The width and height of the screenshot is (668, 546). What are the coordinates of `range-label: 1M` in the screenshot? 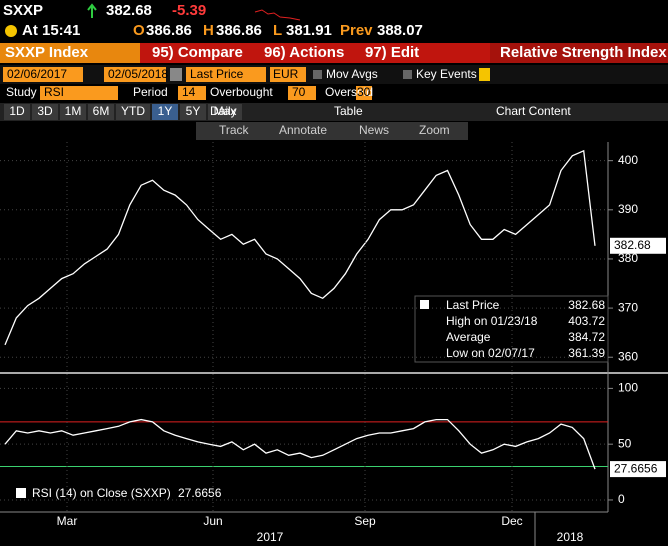 It's located at (73, 111).